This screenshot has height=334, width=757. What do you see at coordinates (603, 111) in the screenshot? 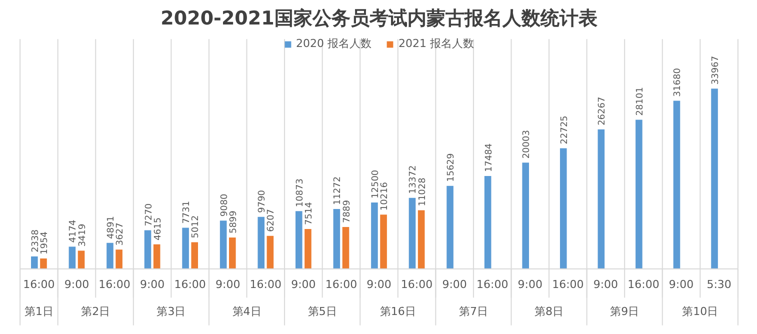
I see `data-label: 26267` at bounding box center [603, 111].